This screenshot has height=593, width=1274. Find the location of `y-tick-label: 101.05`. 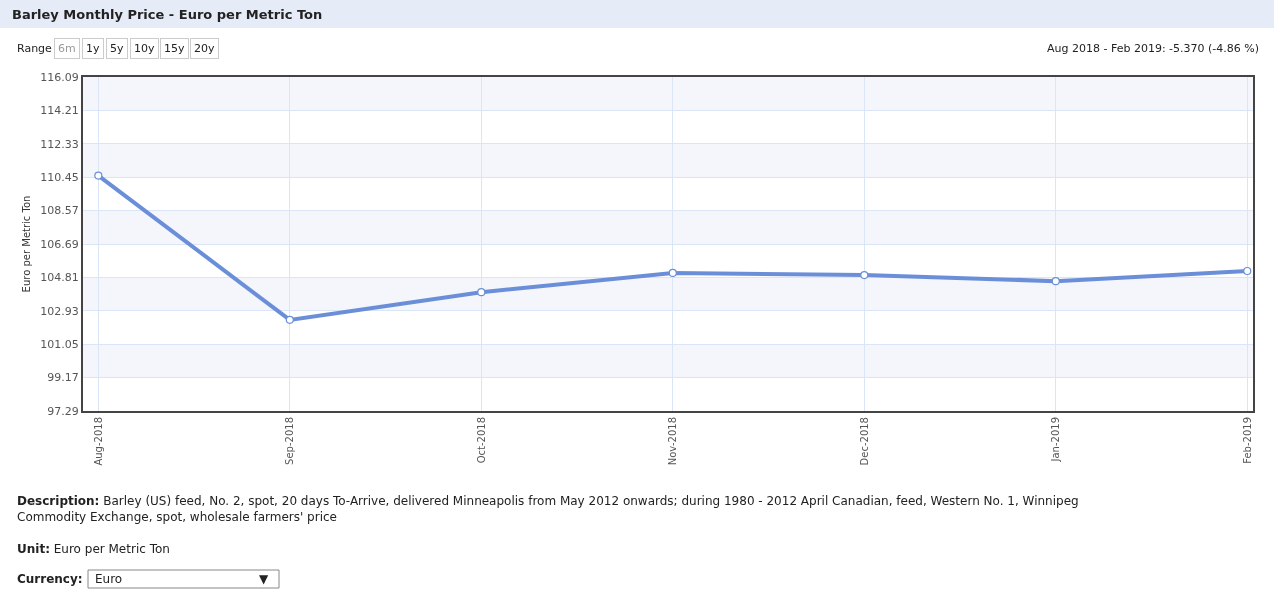

y-tick-label: 101.05 is located at coordinates (59, 345).